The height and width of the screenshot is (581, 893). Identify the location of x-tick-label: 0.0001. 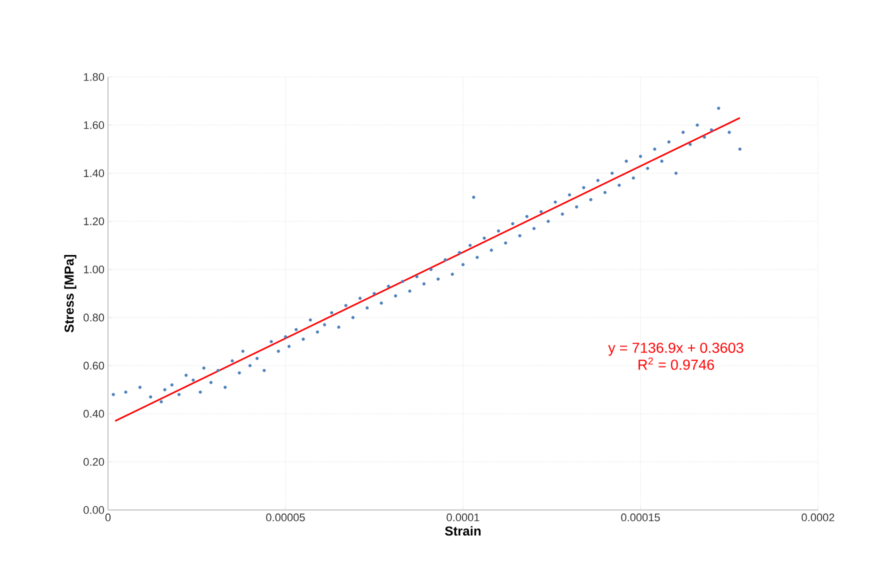
(463, 518).